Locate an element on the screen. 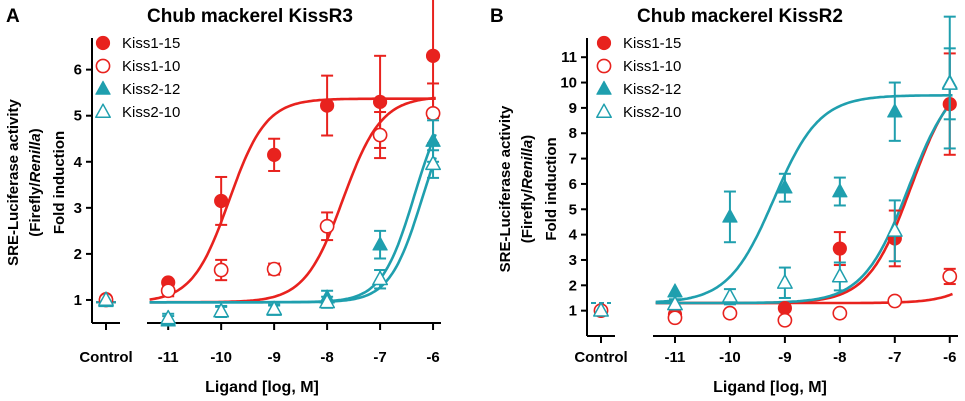  pb-y-tick-label: 4 is located at coordinates (573, 235).